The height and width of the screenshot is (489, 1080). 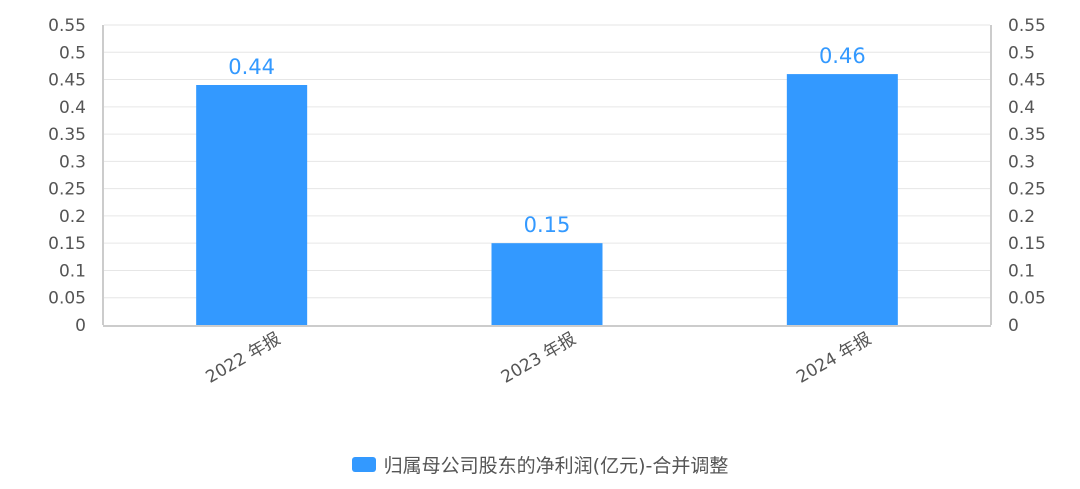 I want to click on y-tick-label-left: 0.45, so click(x=67, y=81).